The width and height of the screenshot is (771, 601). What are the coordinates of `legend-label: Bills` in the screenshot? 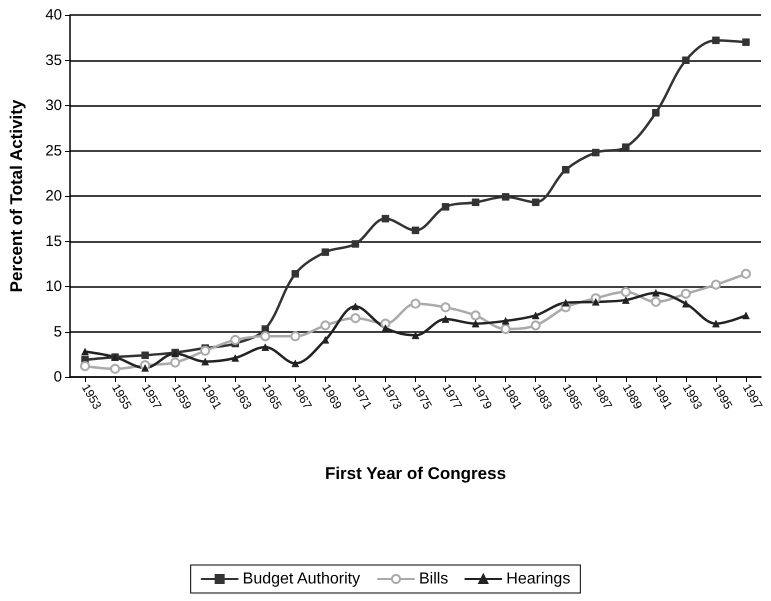 It's located at (433, 579).